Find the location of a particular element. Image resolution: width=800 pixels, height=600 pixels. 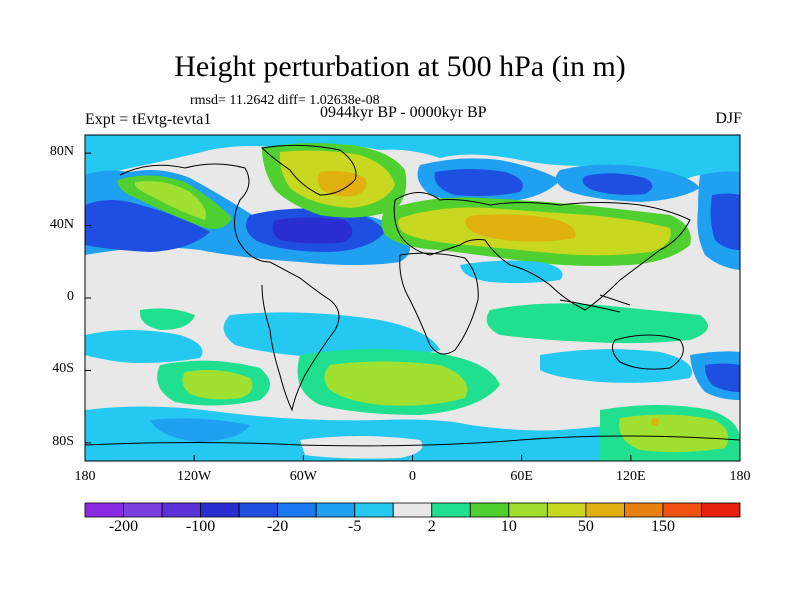

period-label: 0944kyr BP - 0000kyr BP is located at coordinates (403, 112).